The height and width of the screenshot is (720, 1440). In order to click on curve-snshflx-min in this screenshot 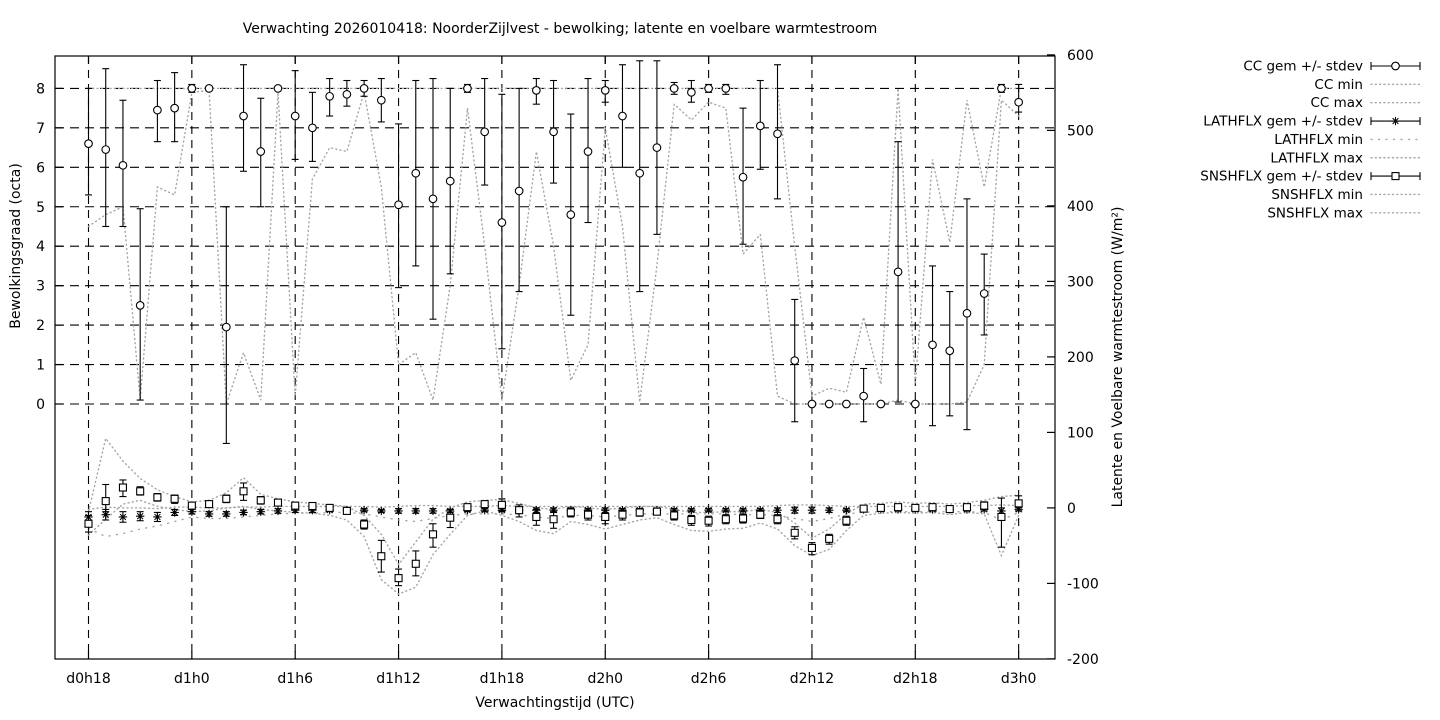, I will do `click(553, 547)`.